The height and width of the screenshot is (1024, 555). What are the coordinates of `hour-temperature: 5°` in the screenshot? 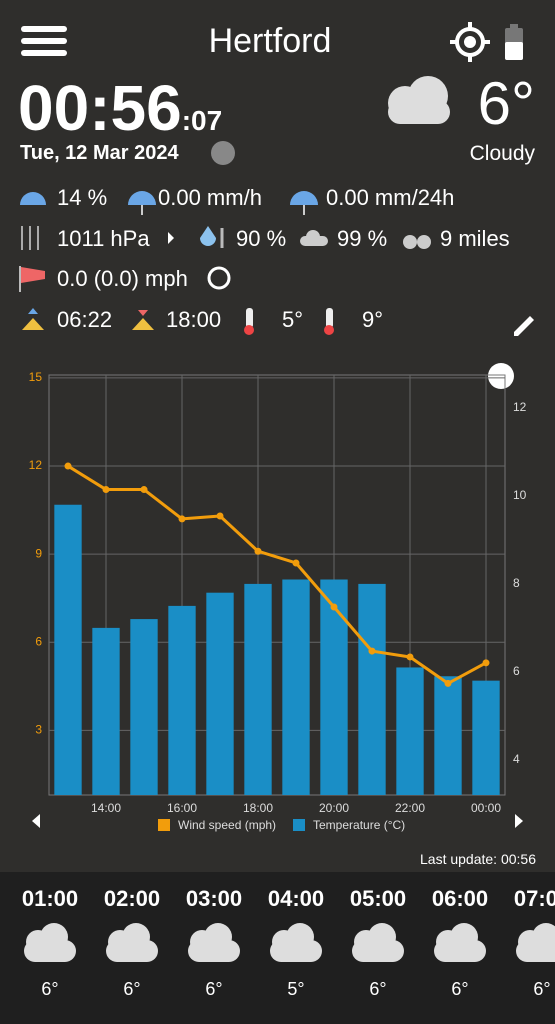 It's located at (296, 989).